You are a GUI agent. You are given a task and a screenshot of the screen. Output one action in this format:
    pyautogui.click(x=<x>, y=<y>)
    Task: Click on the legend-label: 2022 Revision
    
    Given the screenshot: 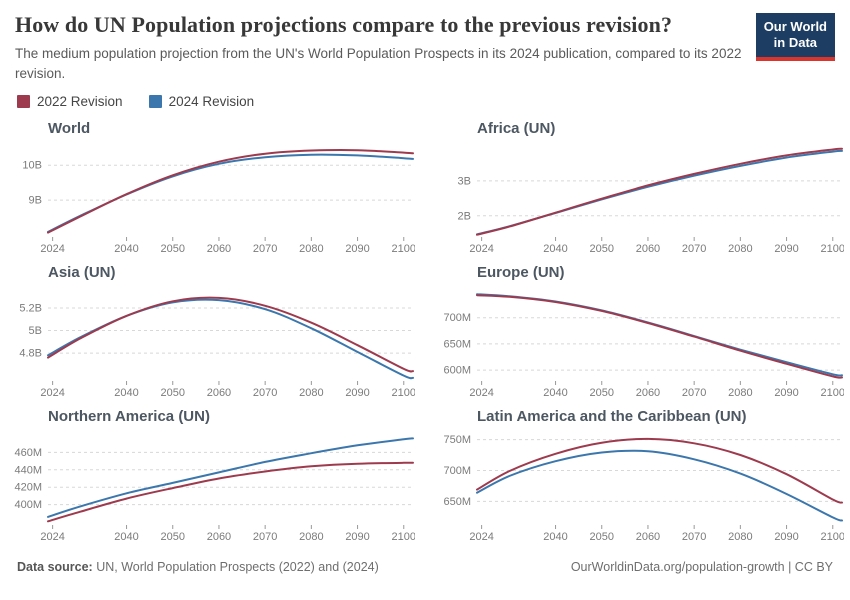 What is the action you would take?
    pyautogui.click(x=80, y=102)
    